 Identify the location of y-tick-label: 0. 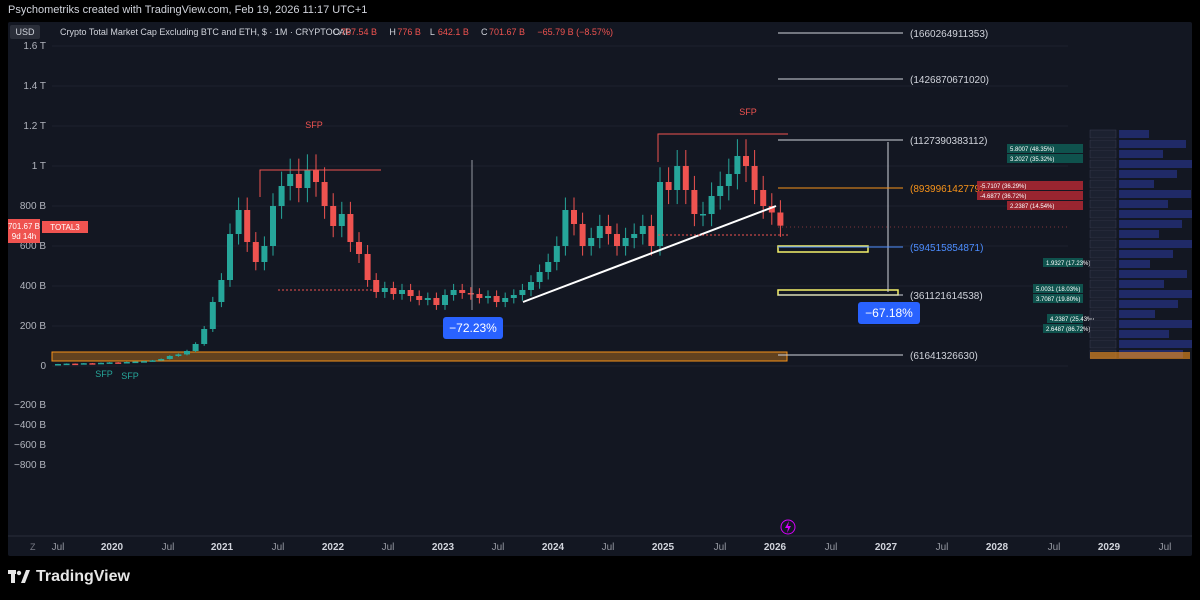
(43, 366).